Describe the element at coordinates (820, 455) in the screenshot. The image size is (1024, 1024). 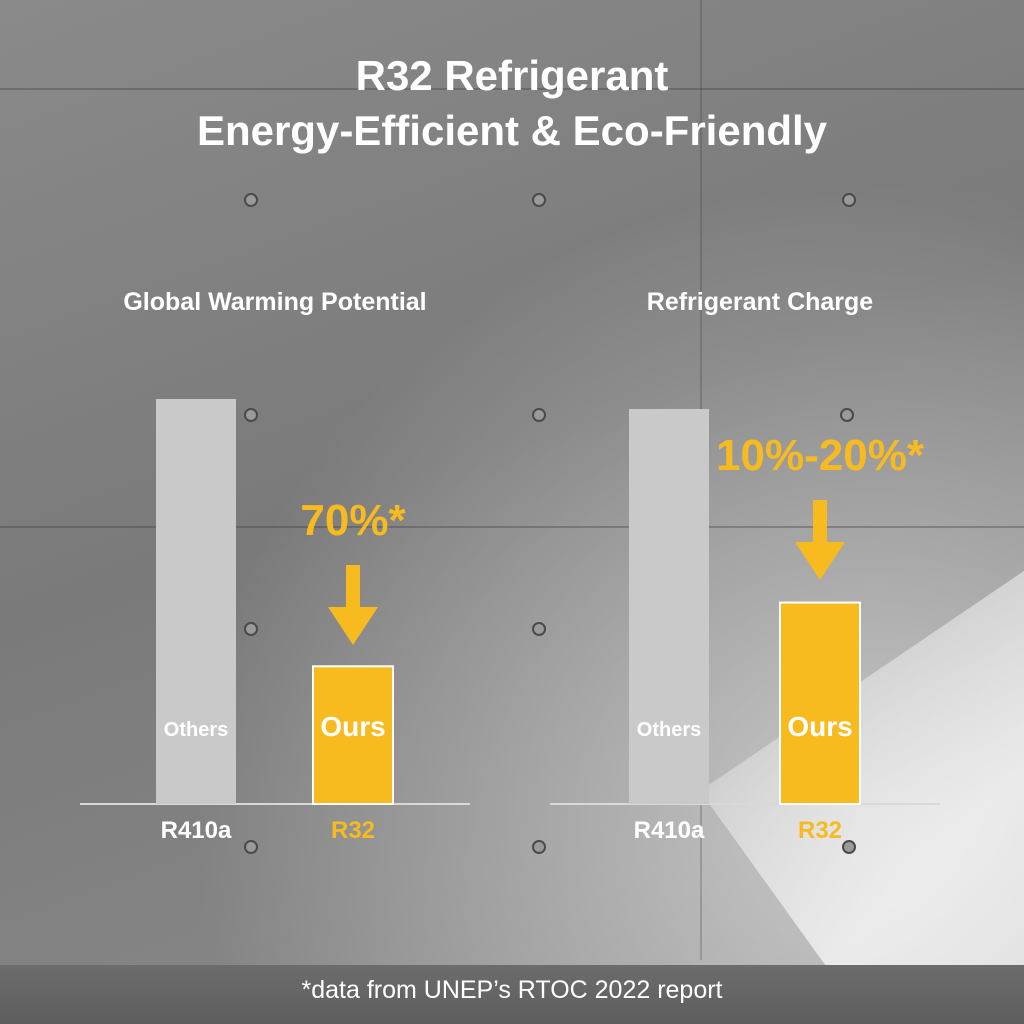
I see `reduction-annotation: 10%-20%*` at that location.